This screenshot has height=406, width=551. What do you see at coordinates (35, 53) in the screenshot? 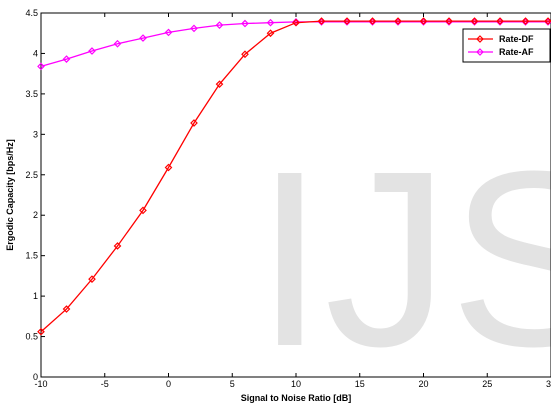
I see `y-tick-label: 4` at bounding box center [35, 53].